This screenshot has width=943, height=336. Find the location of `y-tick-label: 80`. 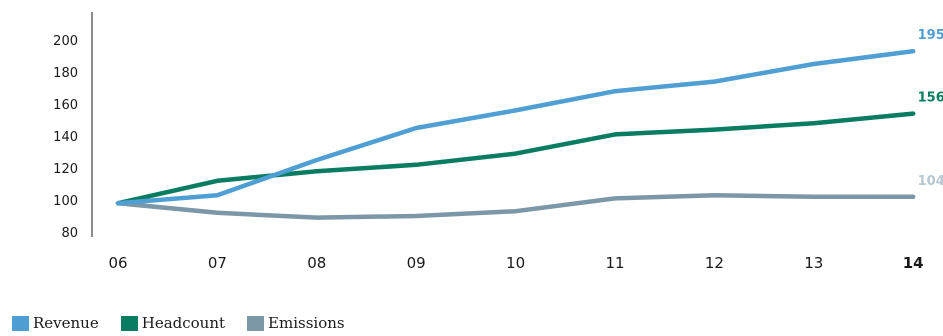

y-tick-label: 80 is located at coordinates (69, 233).